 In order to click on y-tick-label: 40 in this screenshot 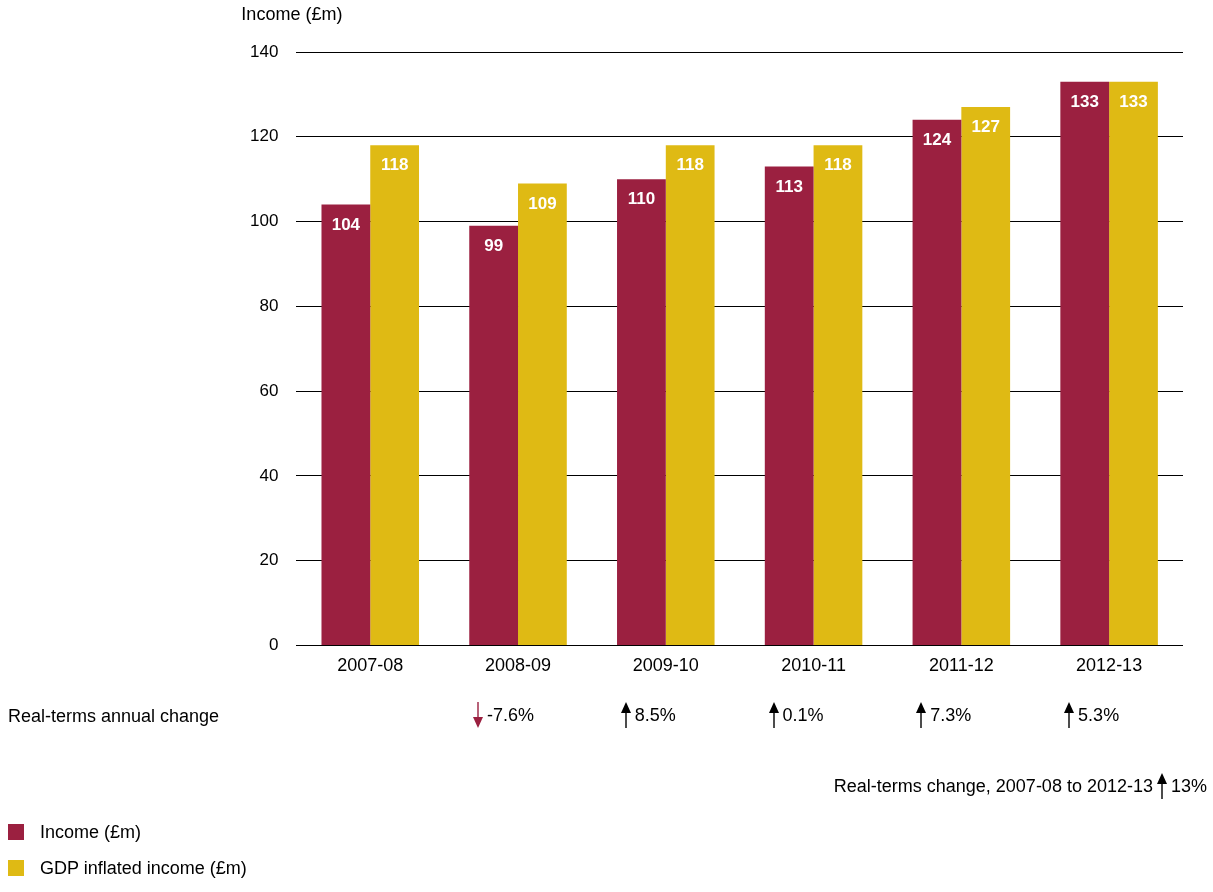, I will do `click(269, 475)`.